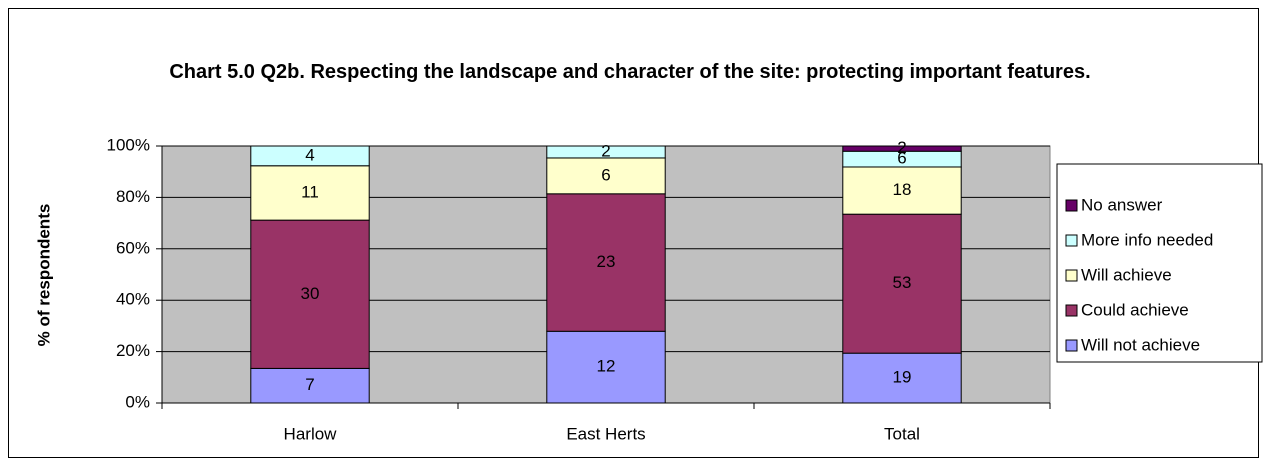 This screenshot has width=1267, height=468. I want to click on data-label: 12, so click(606, 366).